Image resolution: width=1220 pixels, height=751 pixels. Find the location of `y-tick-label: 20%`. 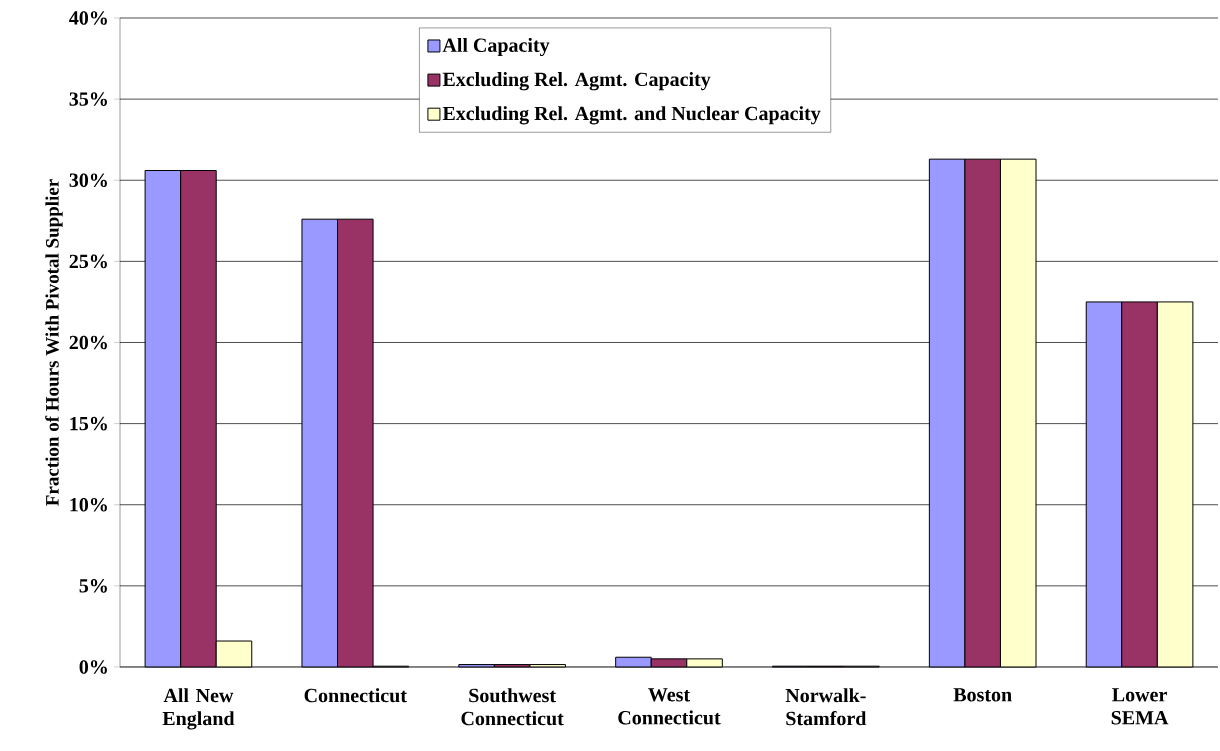

y-tick-label: 20% is located at coordinates (88, 342).